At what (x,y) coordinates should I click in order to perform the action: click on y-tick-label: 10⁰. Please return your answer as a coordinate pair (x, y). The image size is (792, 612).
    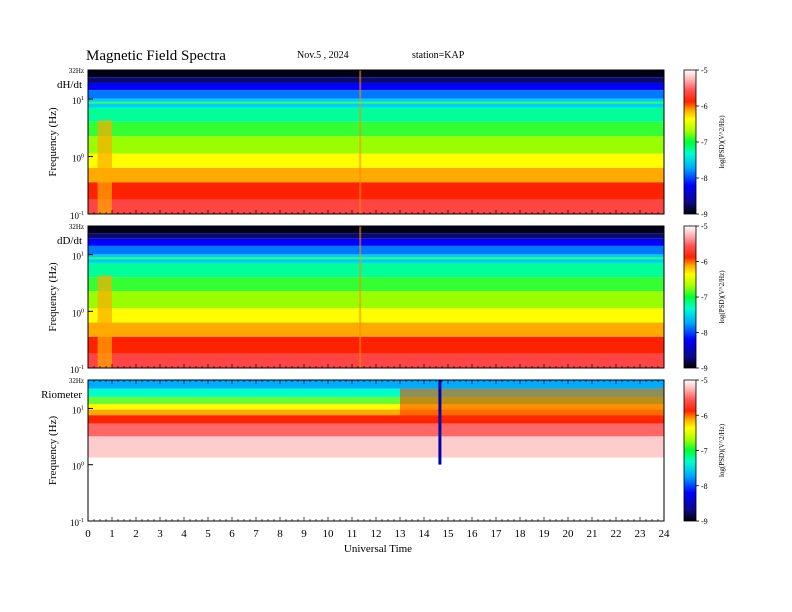
    Looking at the image, I should click on (78, 313).